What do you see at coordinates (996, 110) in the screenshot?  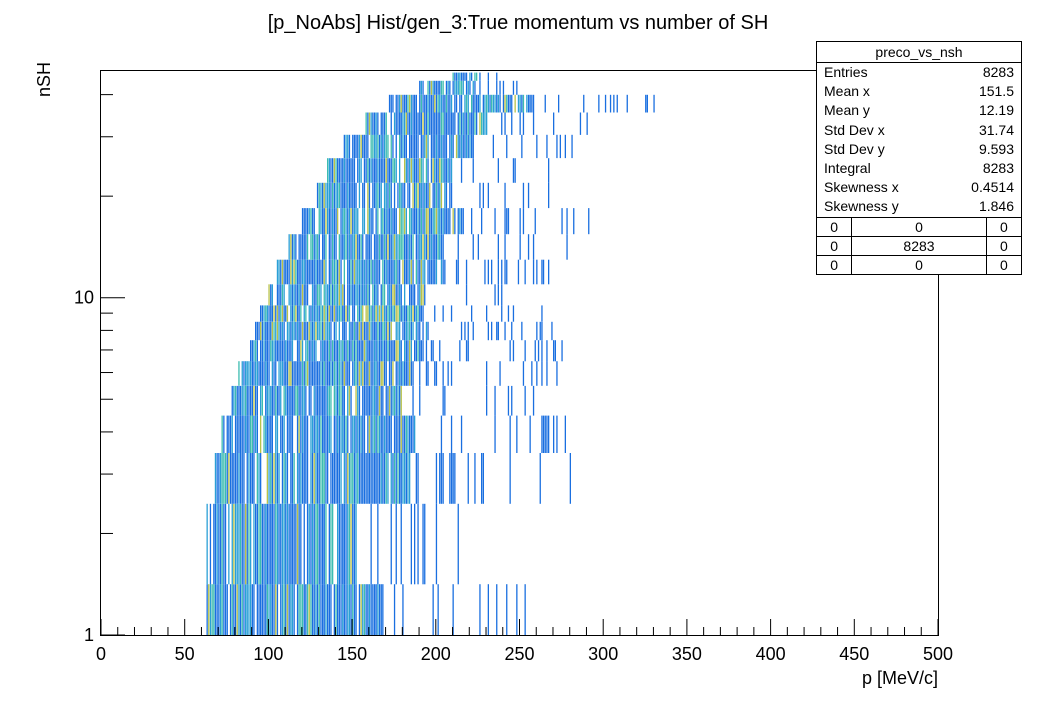 I see `stats-value: 12.19` at bounding box center [996, 110].